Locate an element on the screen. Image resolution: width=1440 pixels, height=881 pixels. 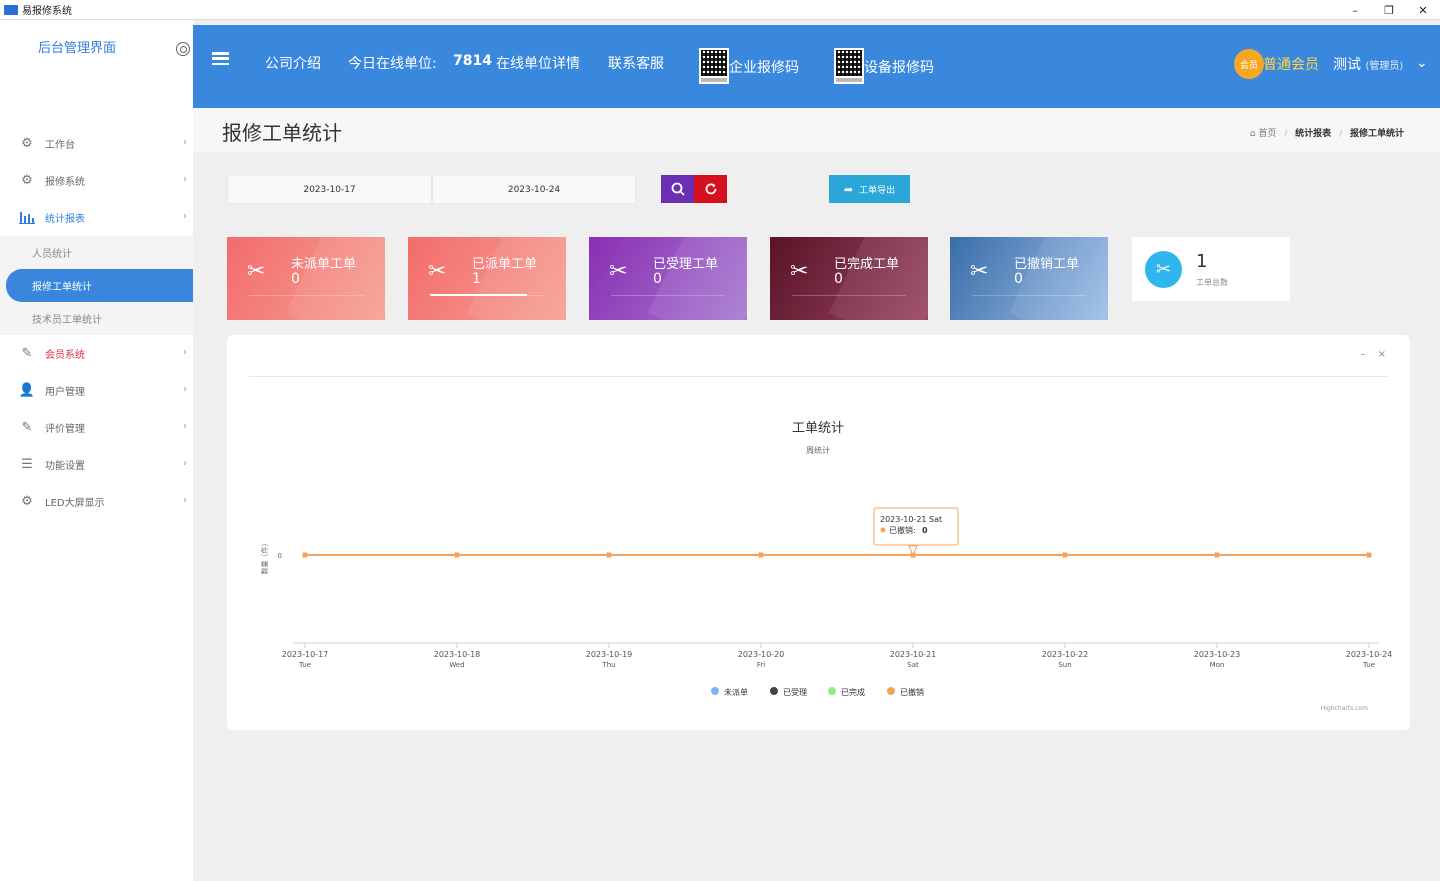
sidebar-item-workbench: ⚙ 工作台 › is located at coordinates (96, 143).